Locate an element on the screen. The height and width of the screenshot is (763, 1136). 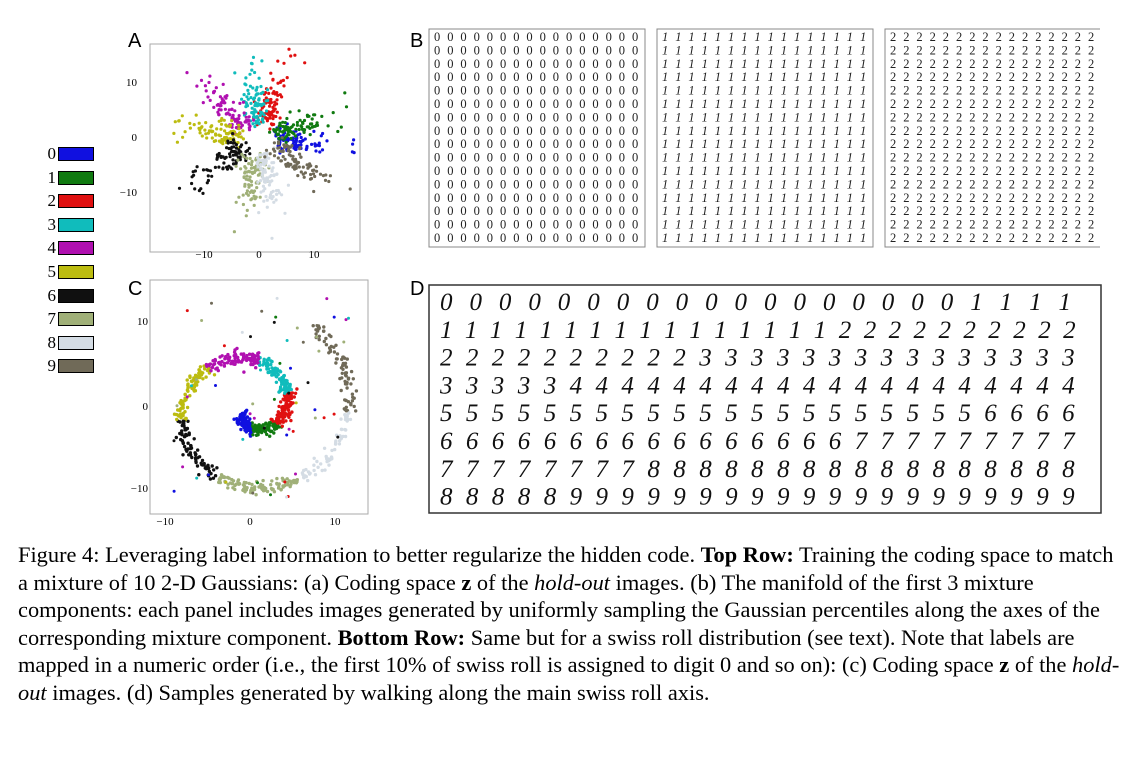
sample-digit: 7 is located at coordinates (914, 441).